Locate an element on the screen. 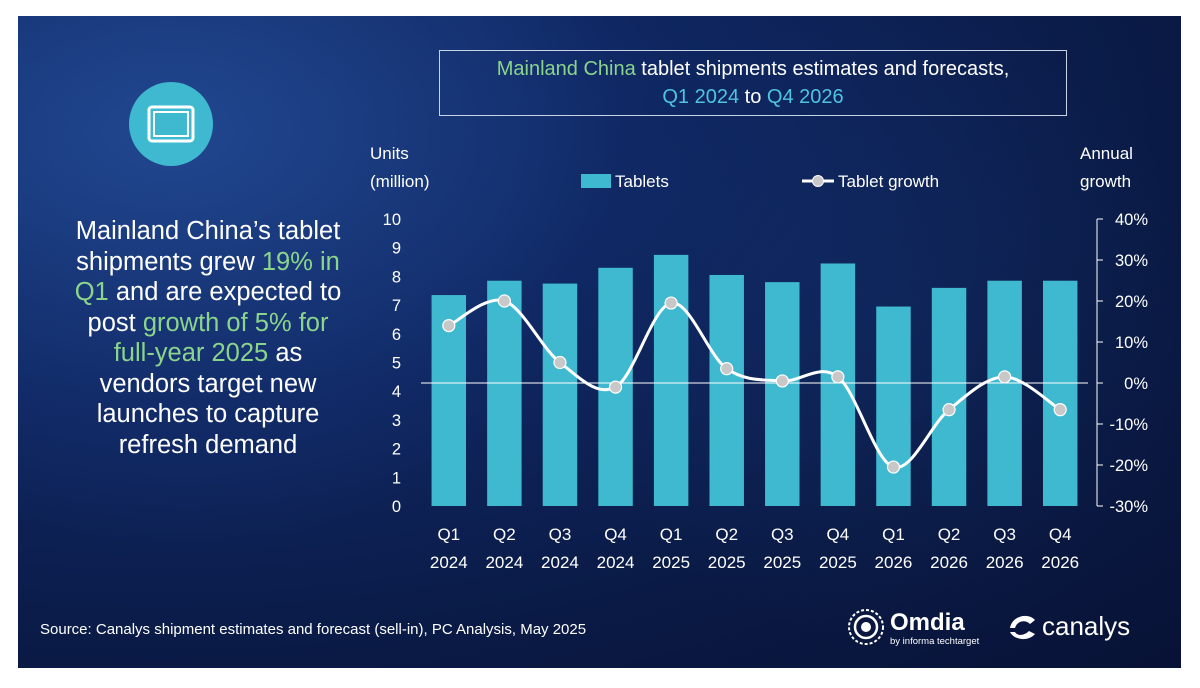 Image resolution: width=1200 pixels, height=688 pixels. left-tick-label: 7 is located at coordinates (396, 306).